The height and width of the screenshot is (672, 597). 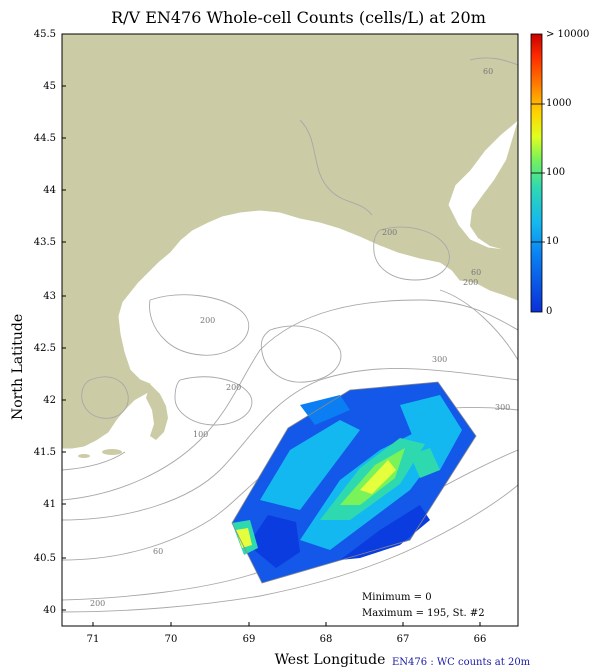 What do you see at coordinates (403, 639) in the screenshot?
I see `x-tick-label: 67` at bounding box center [403, 639].